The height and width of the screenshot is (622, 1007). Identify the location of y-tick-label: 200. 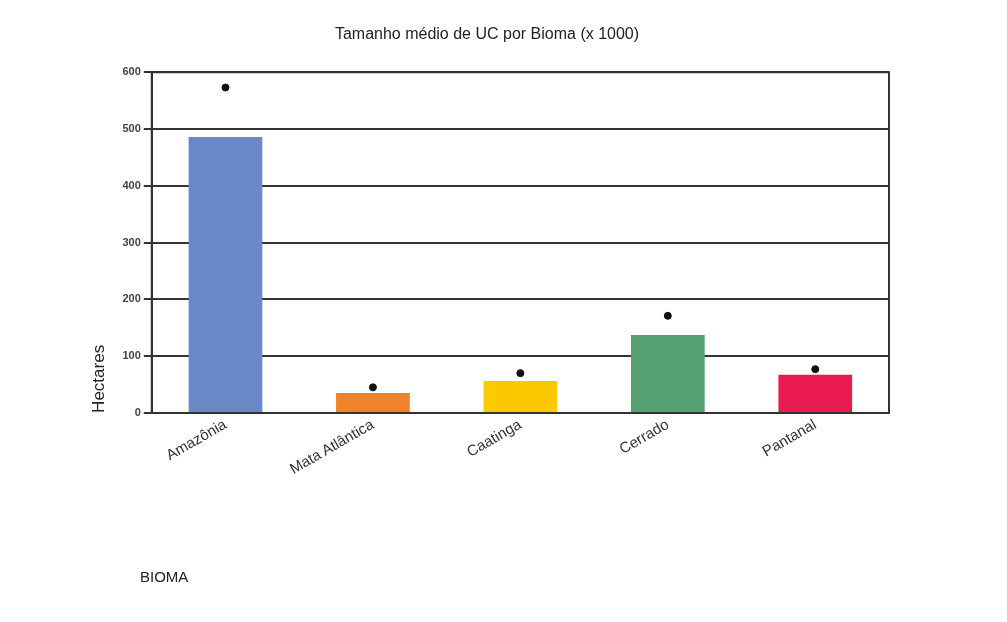
(131, 298).